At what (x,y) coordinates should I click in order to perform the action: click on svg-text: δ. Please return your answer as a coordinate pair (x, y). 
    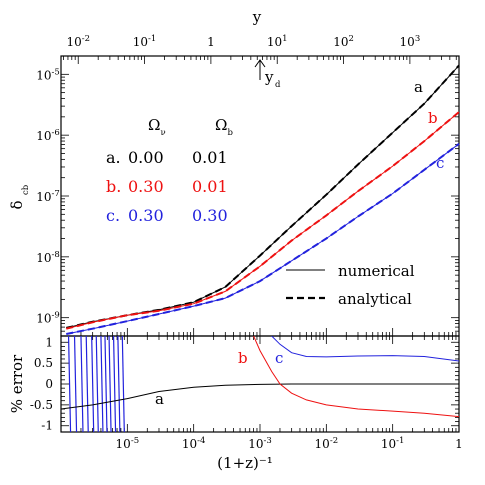
    Looking at the image, I should click on (17, 204).